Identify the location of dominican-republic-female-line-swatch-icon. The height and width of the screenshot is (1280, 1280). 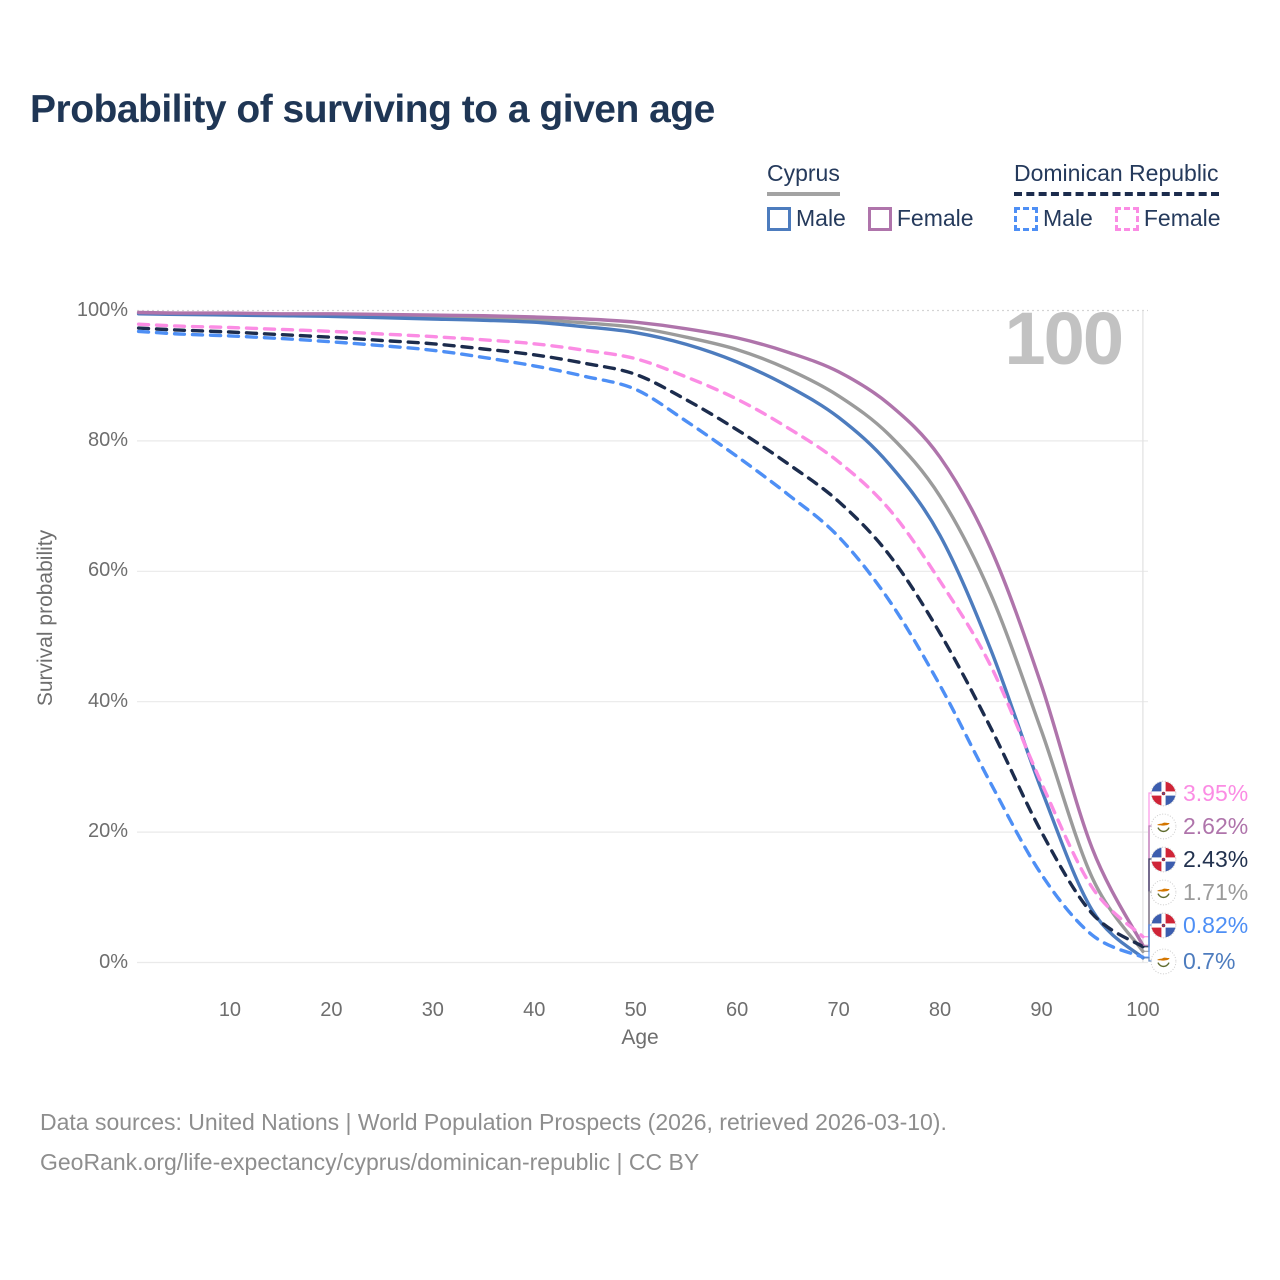
(1126, 218).